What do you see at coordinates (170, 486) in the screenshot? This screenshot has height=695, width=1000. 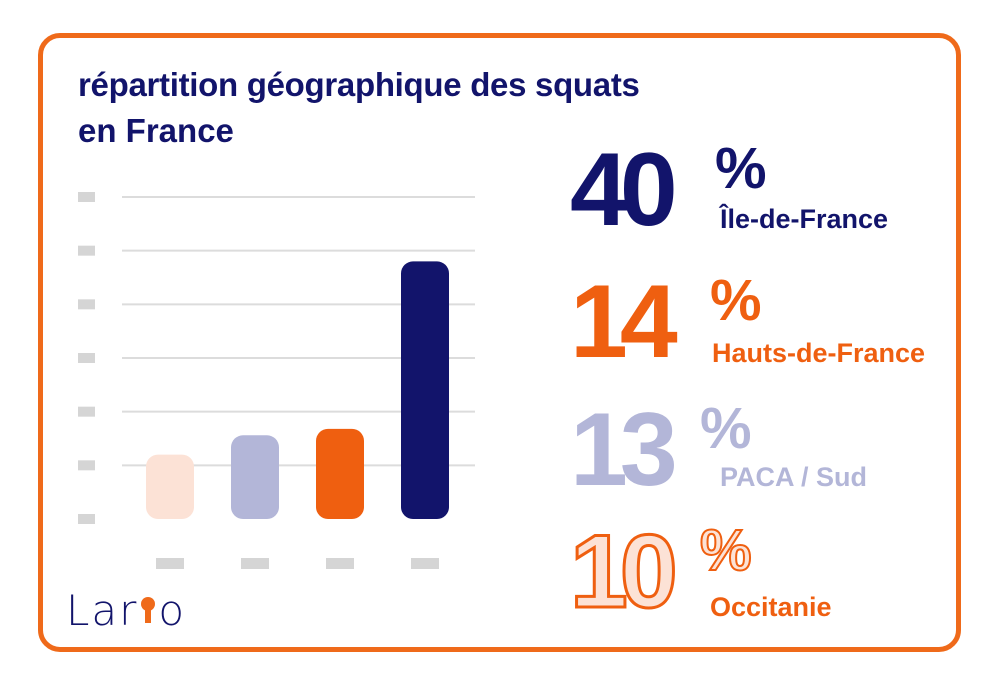 I see `bar-occitanie` at bounding box center [170, 486].